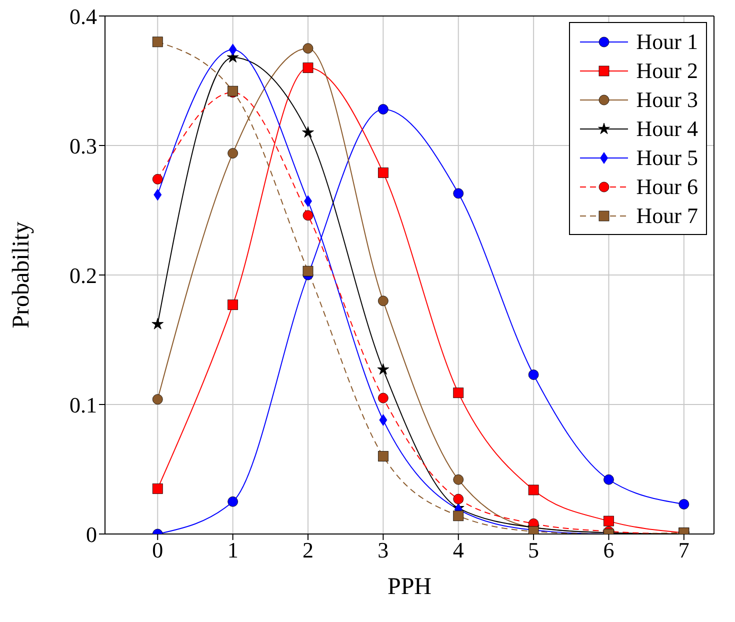  What do you see at coordinates (667, 129) in the screenshot?
I see `legend-label: Hour 4` at bounding box center [667, 129].